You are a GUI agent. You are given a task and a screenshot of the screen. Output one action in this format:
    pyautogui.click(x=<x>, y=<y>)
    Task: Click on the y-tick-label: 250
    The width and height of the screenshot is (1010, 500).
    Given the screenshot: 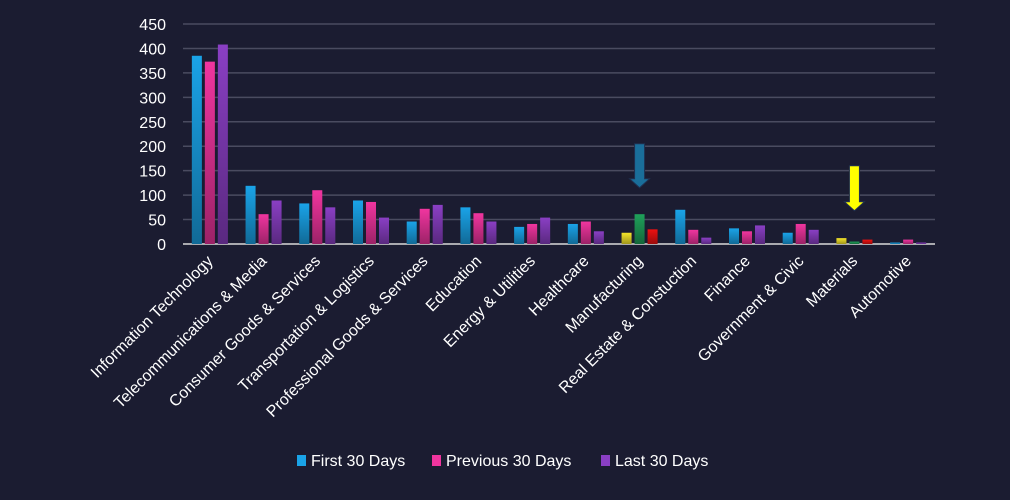 What is the action you would take?
    pyautogui.click(x=152, y=123)
    